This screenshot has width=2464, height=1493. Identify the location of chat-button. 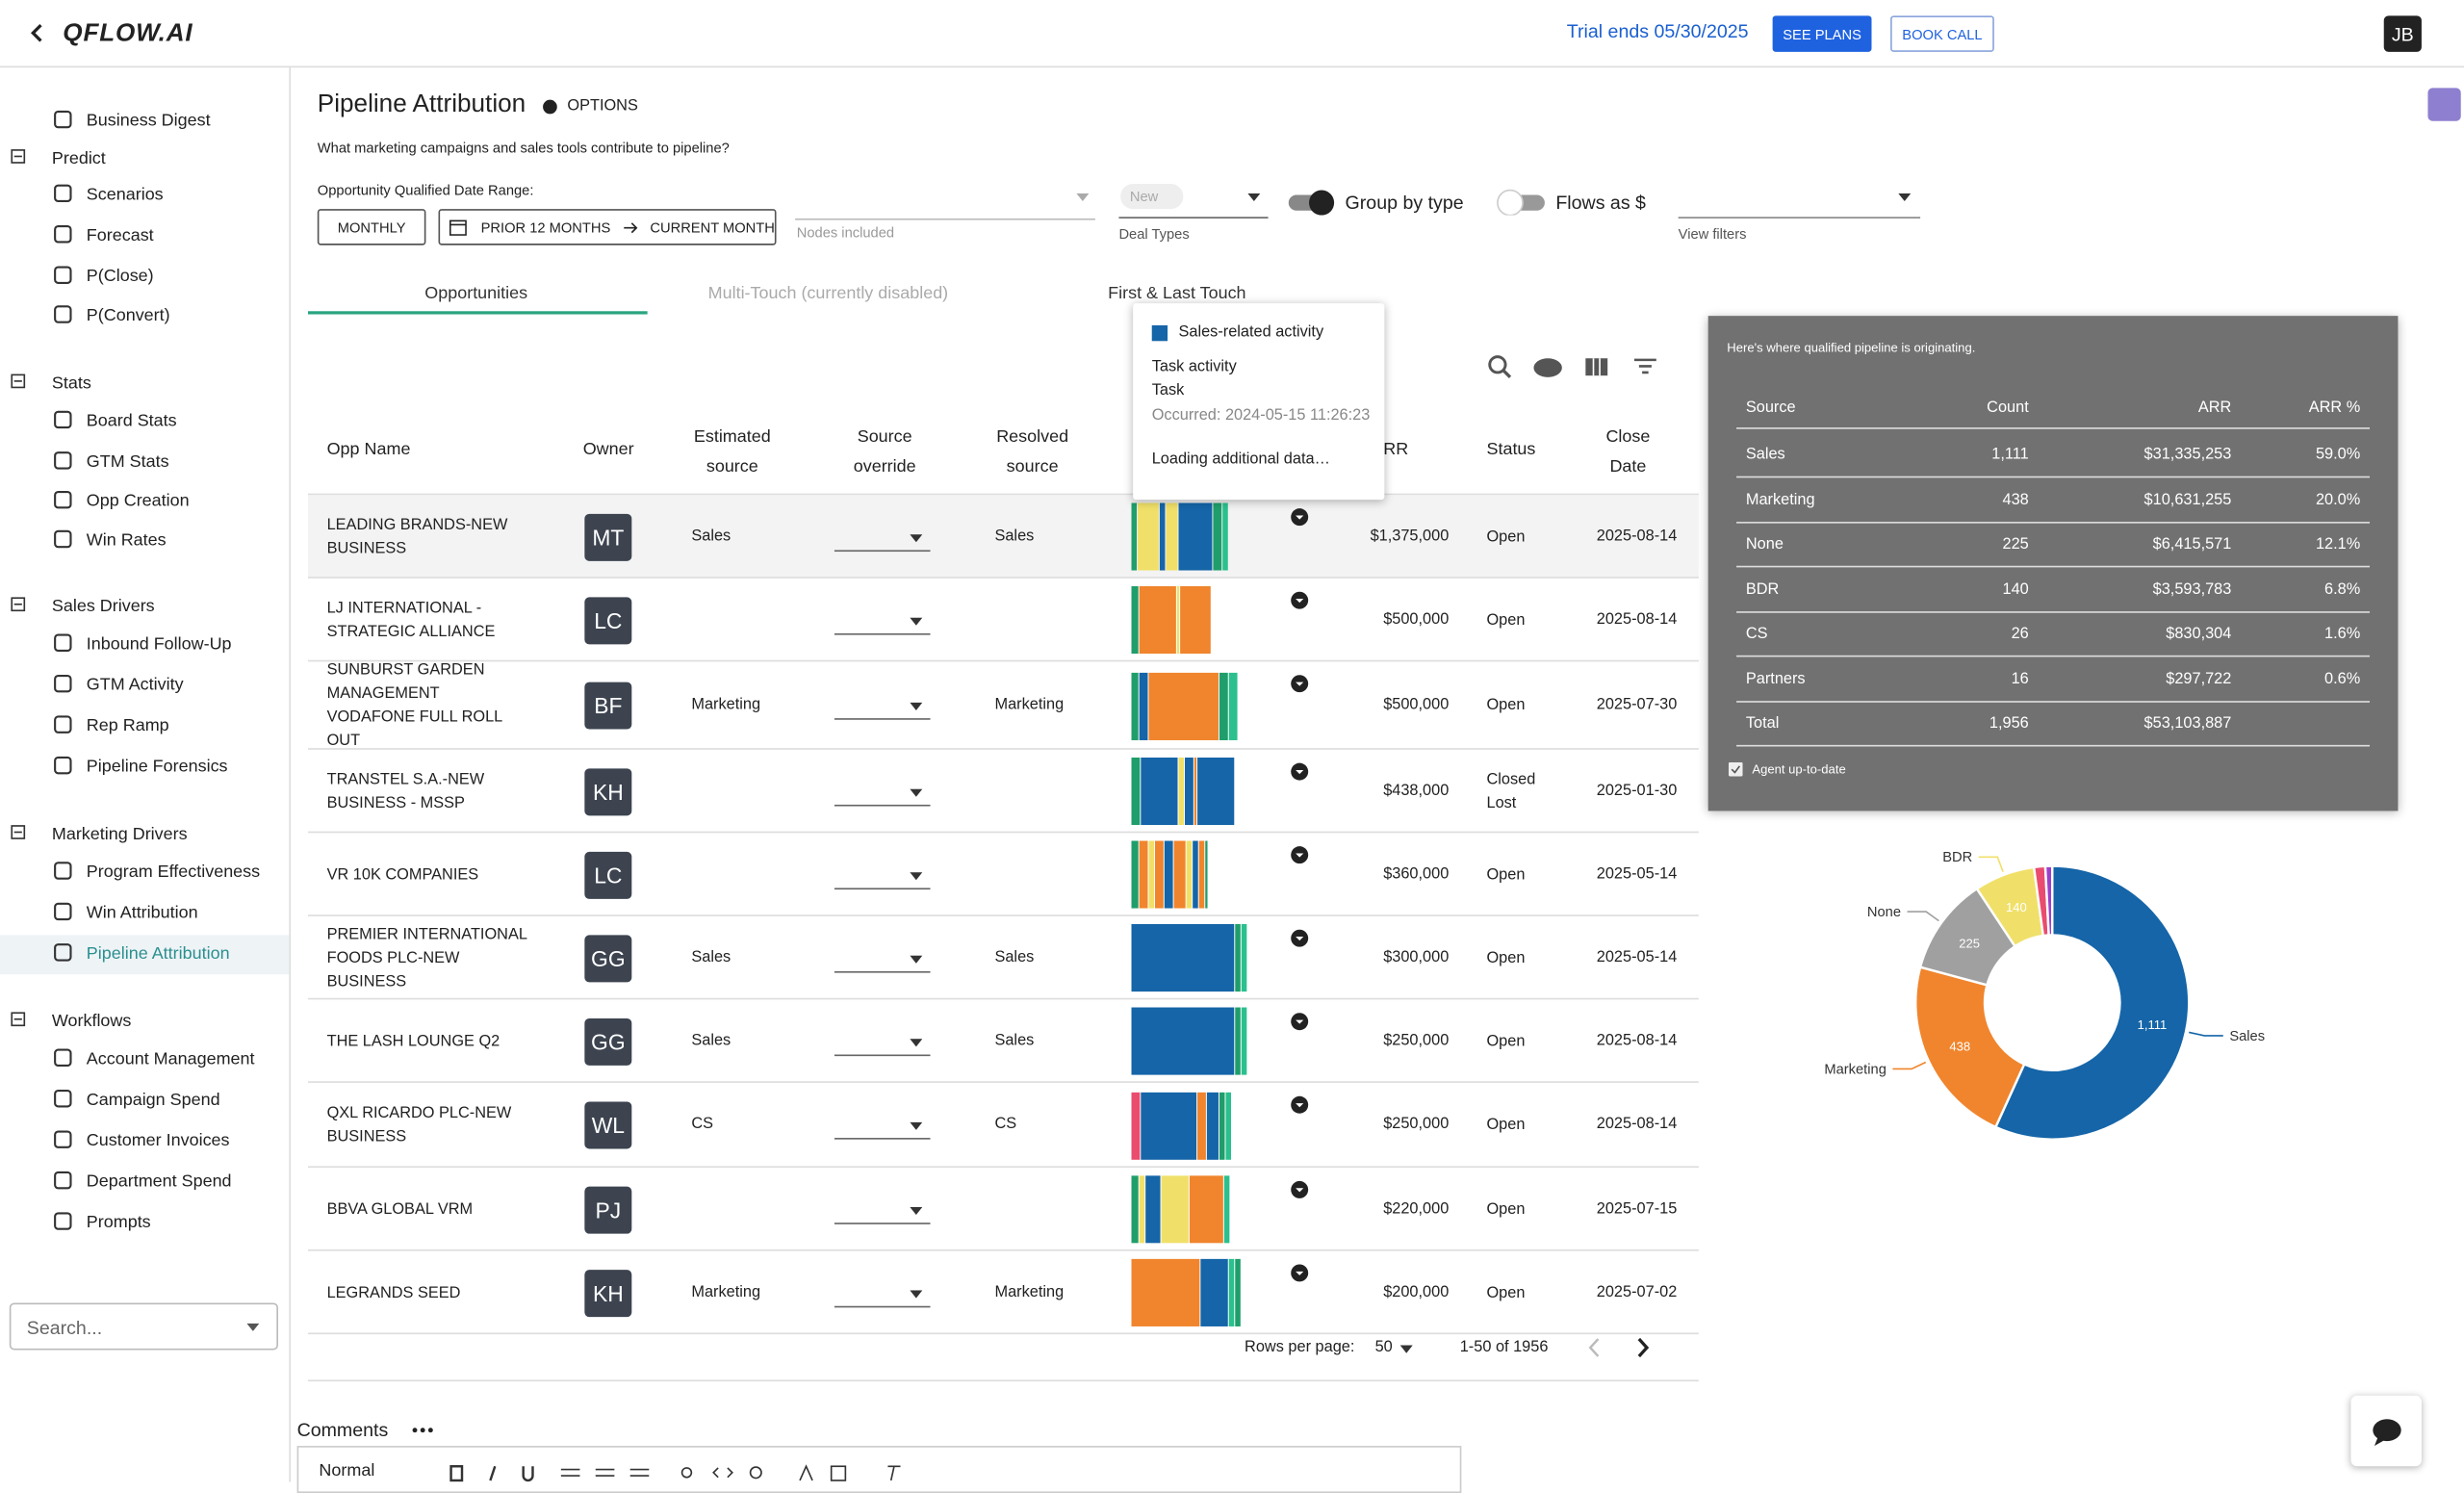
(2386, 1431).